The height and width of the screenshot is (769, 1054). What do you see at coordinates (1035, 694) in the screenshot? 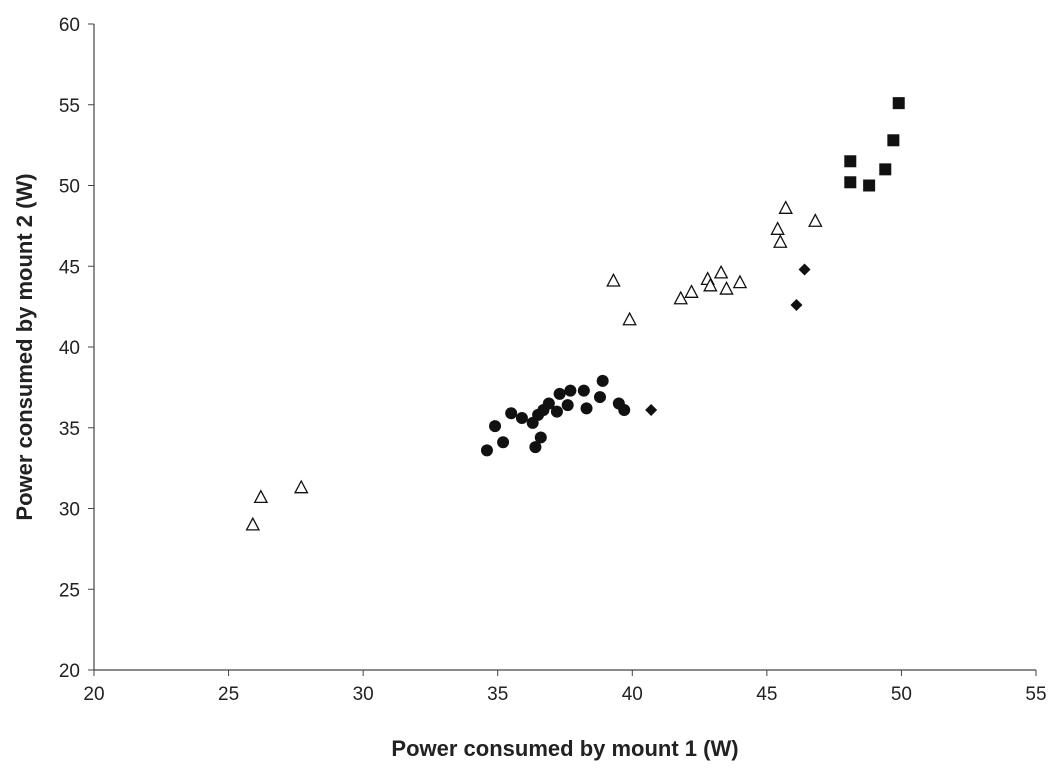
I see `x-tick-label: 55` at bounding box center [1035, 694].